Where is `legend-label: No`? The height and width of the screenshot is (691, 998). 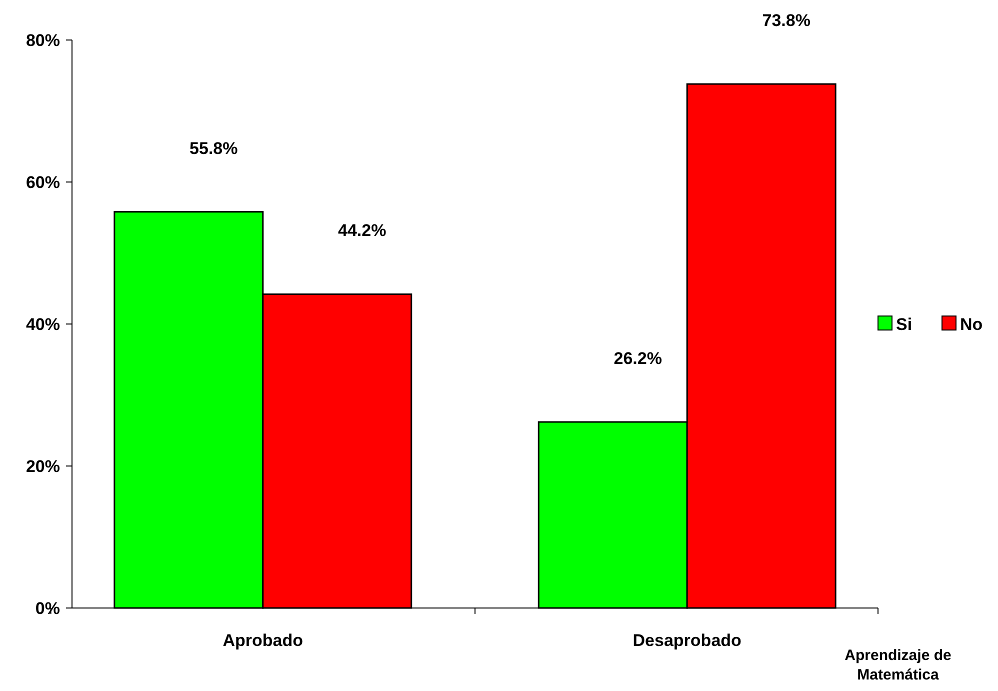
legend-label: No is located at coordinates (971, 324).